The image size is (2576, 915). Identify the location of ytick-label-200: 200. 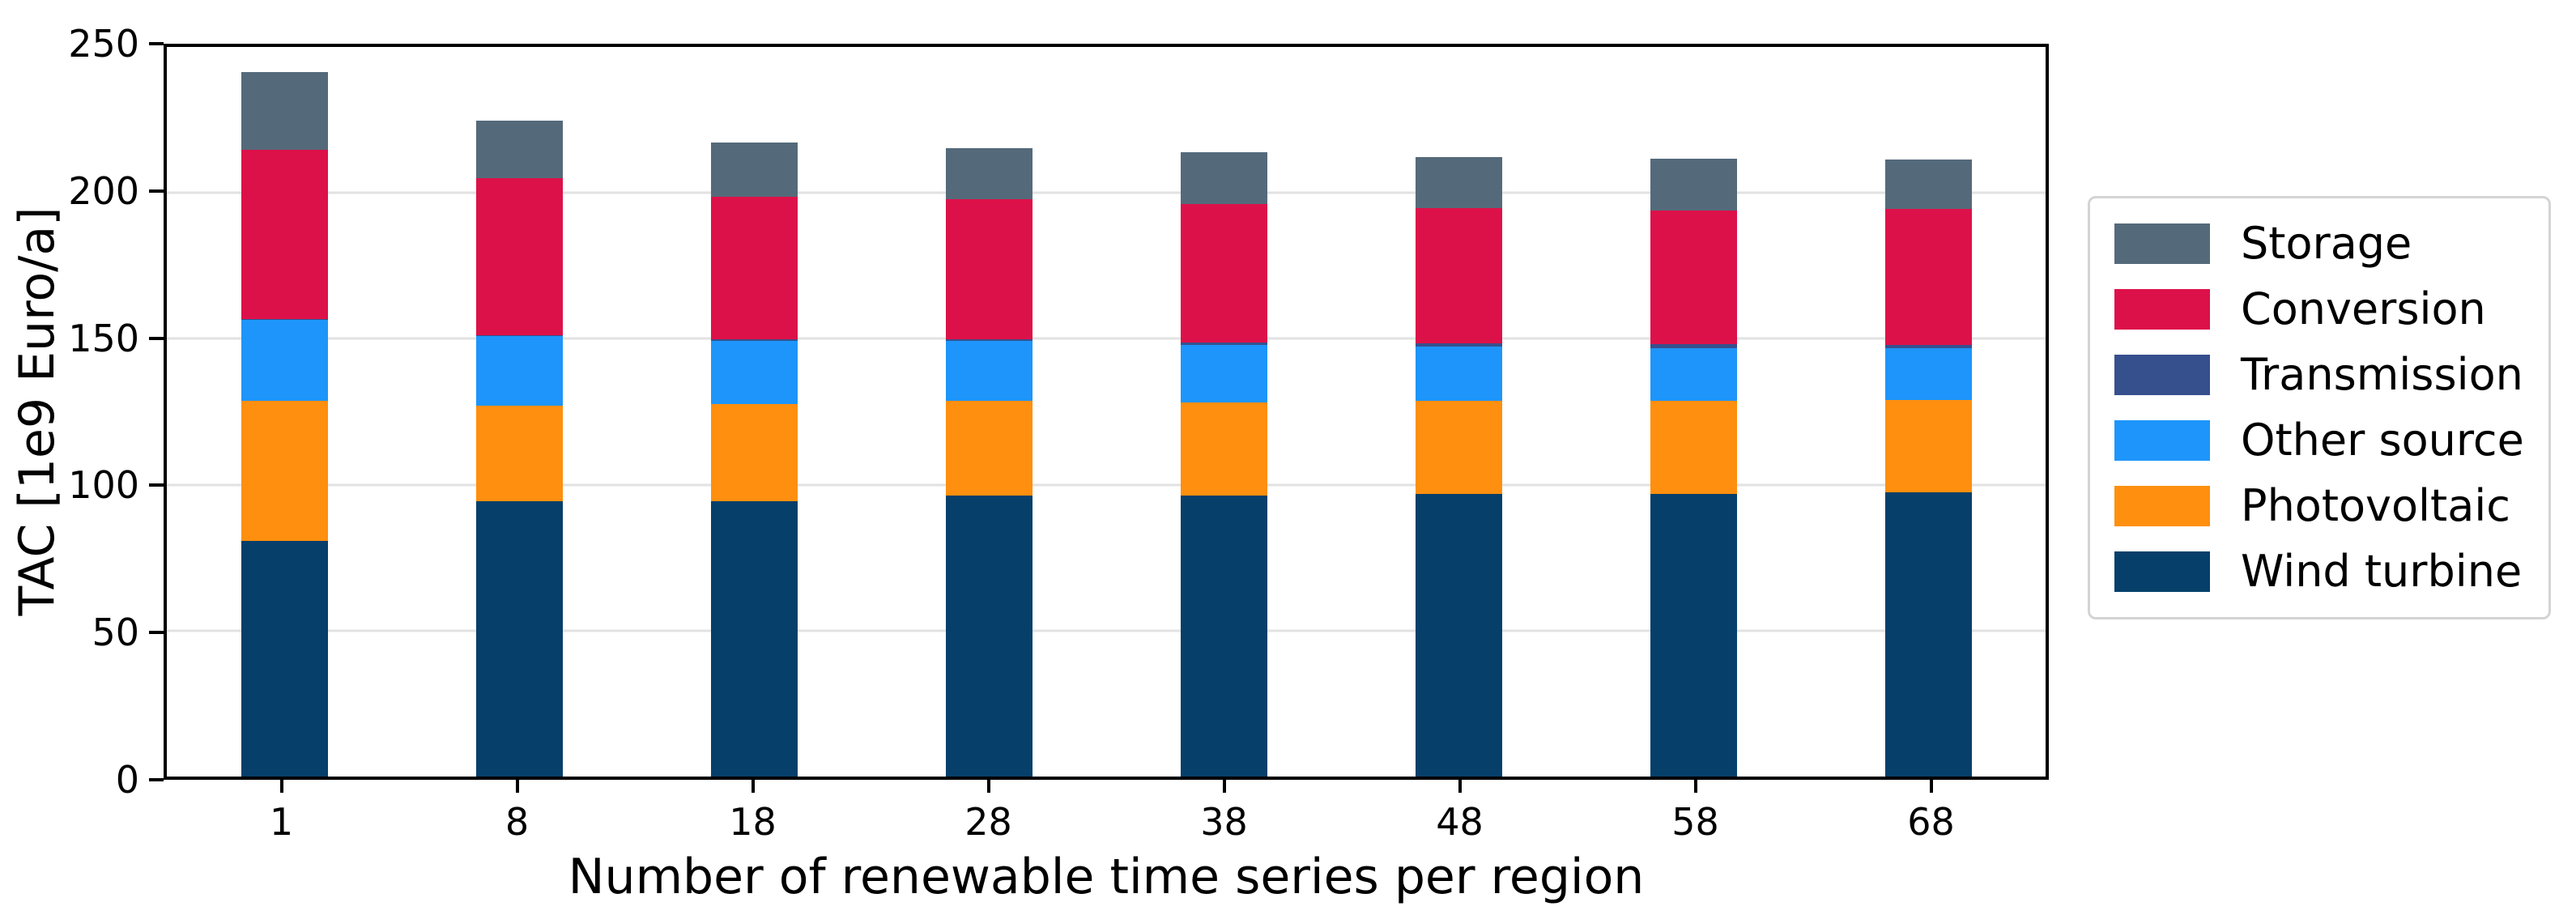
(103, 190).